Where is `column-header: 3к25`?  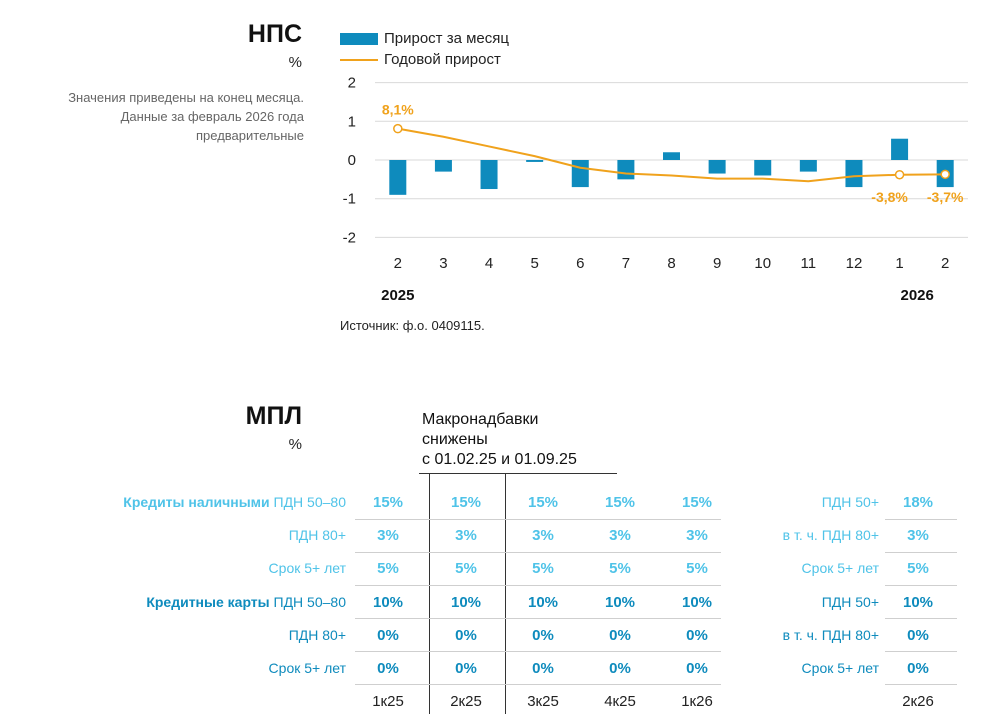
column-header: 3к25 is located at coordinates (543, 701).